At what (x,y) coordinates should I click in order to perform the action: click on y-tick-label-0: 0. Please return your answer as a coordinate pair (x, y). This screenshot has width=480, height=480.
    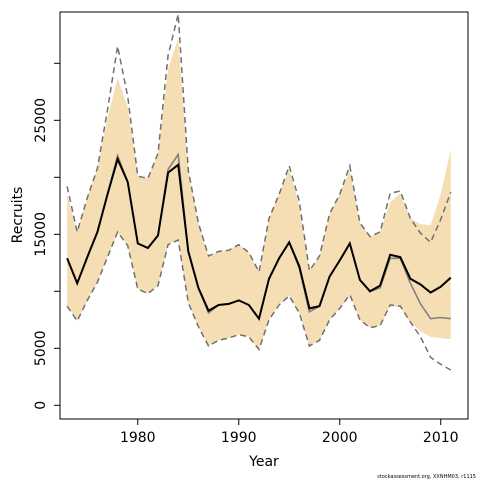
    Looking at the image, I should click on (41, 405).